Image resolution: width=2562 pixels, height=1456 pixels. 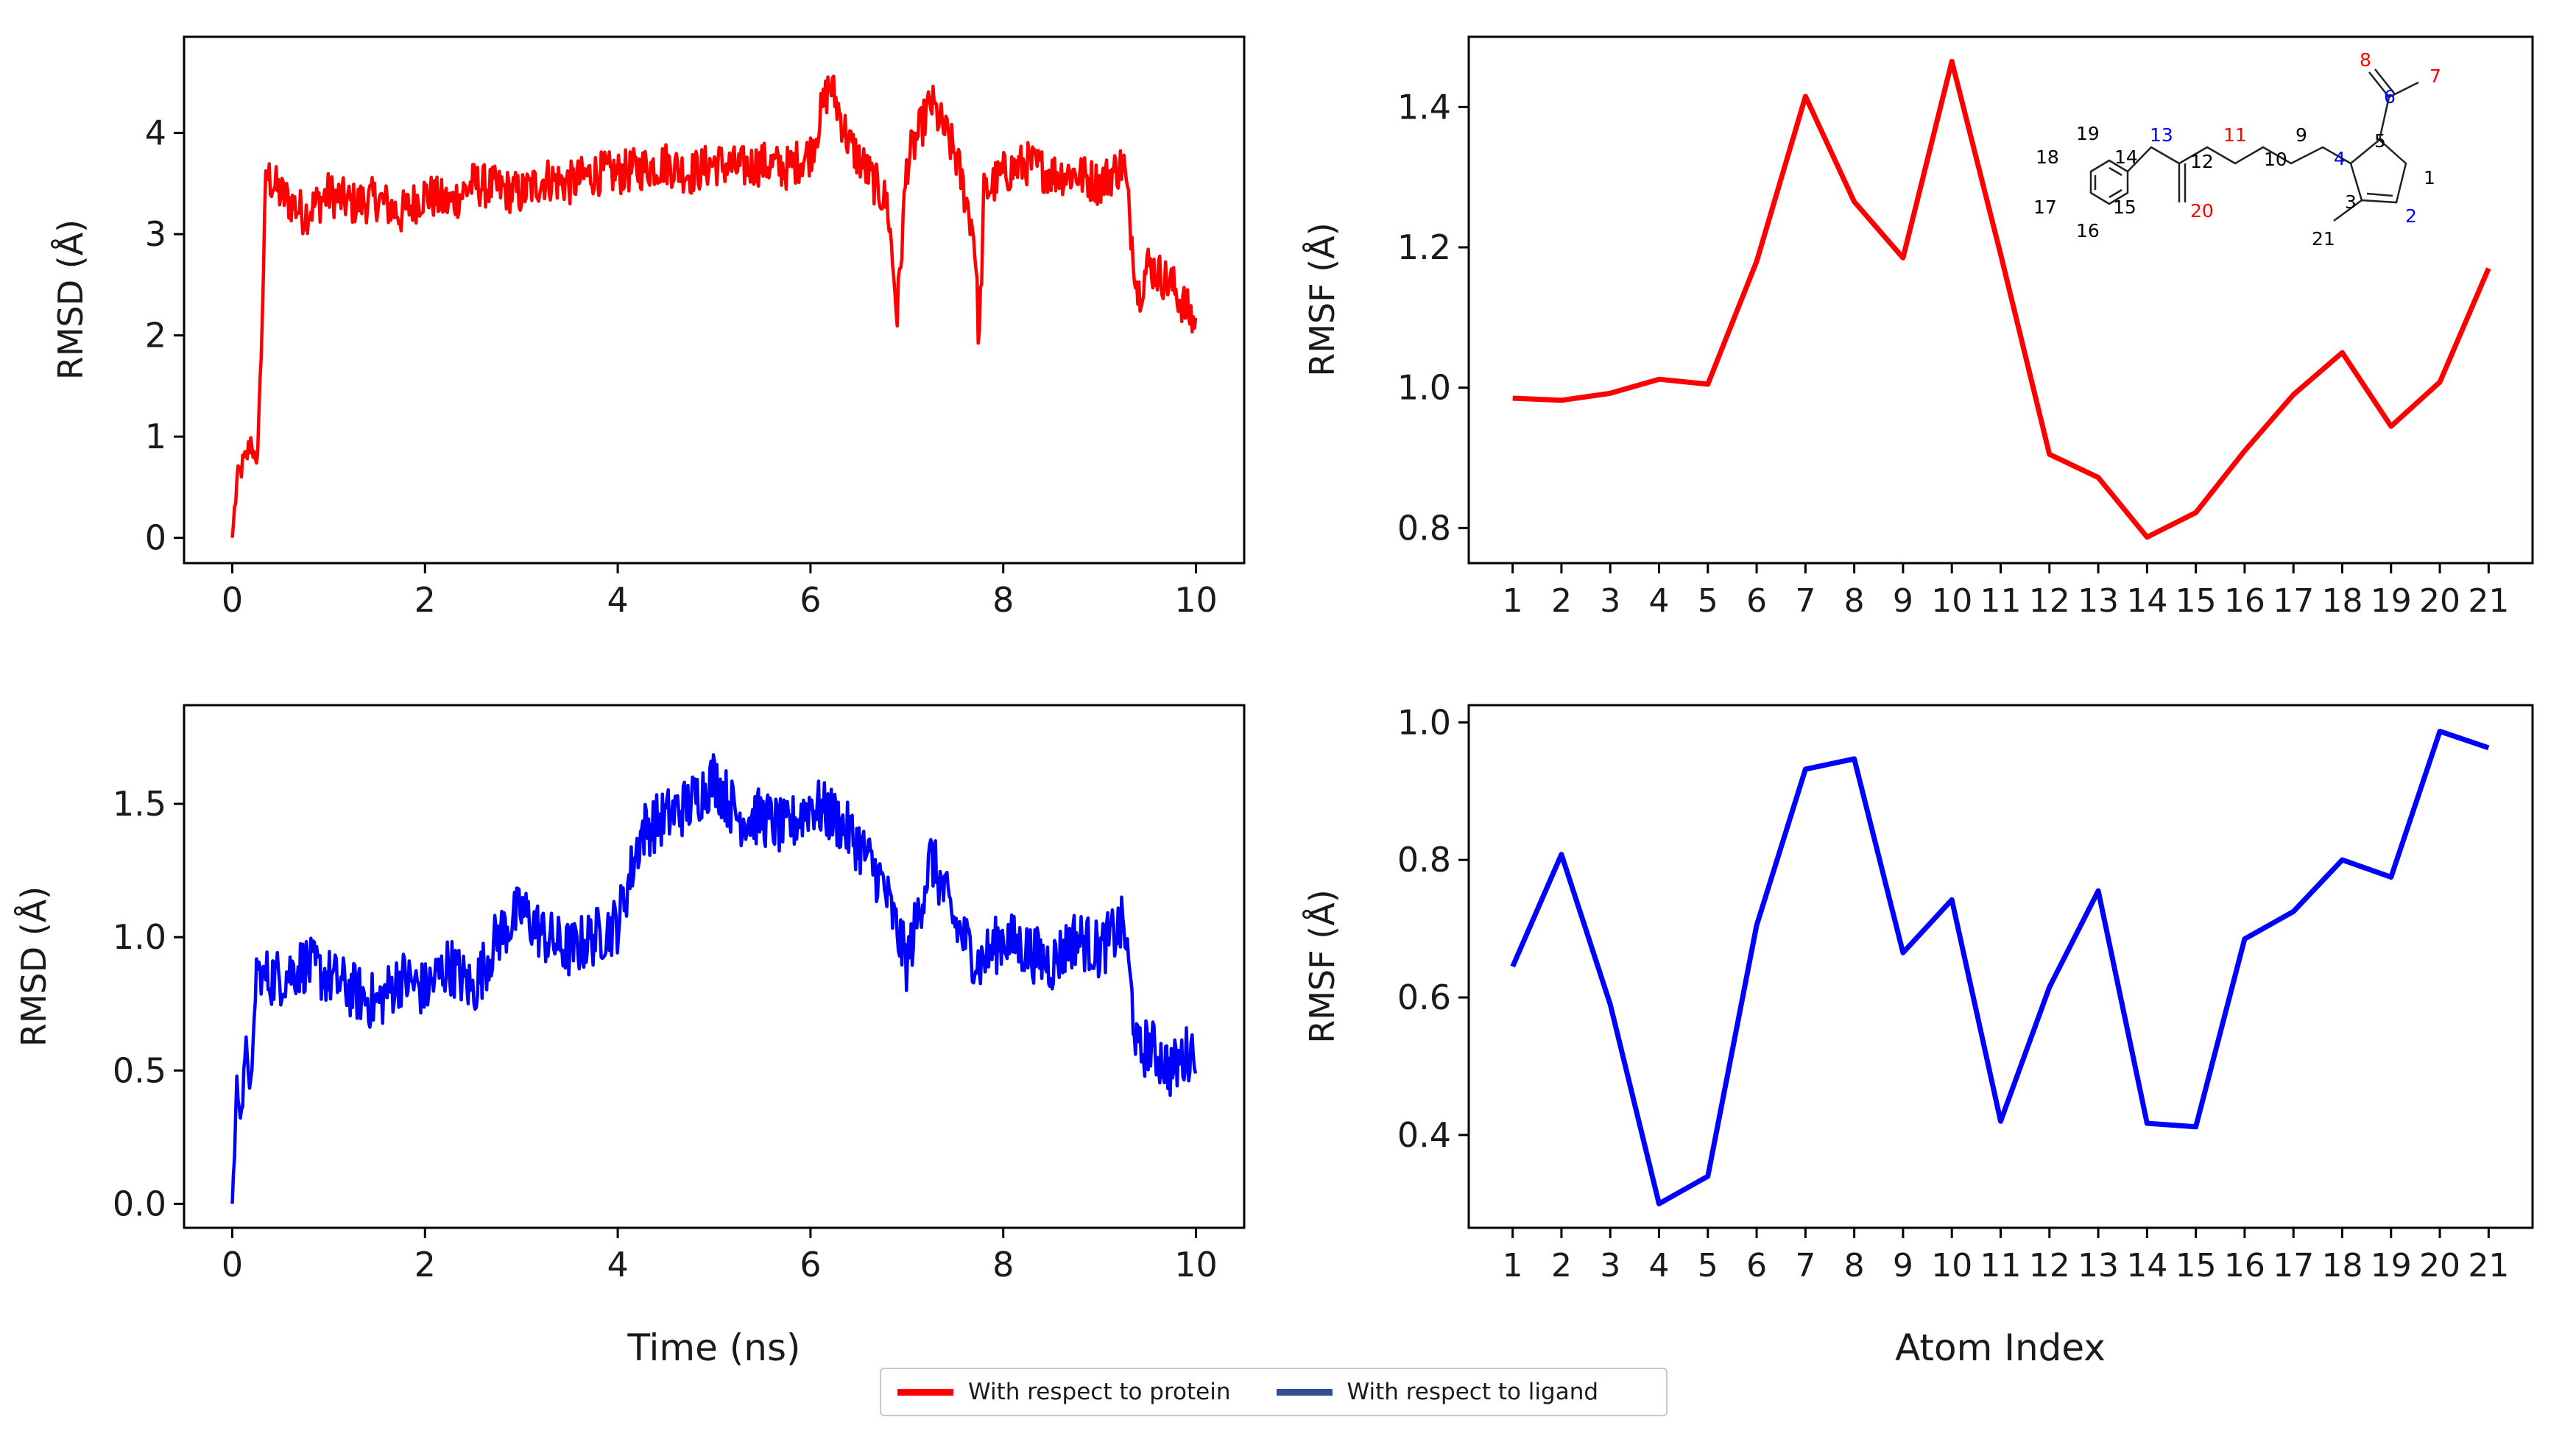 I want to click on legend-swatch-ligand, so click(x=1304, y=1392).